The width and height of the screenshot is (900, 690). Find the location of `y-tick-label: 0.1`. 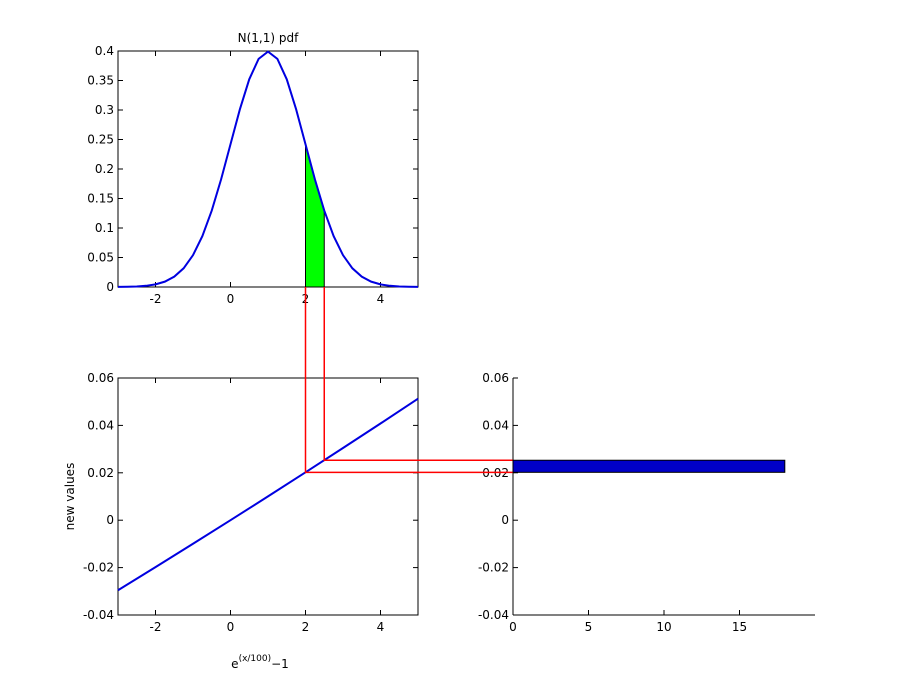

y-tick-label: 0.1 is located at coordinates (104, 228).